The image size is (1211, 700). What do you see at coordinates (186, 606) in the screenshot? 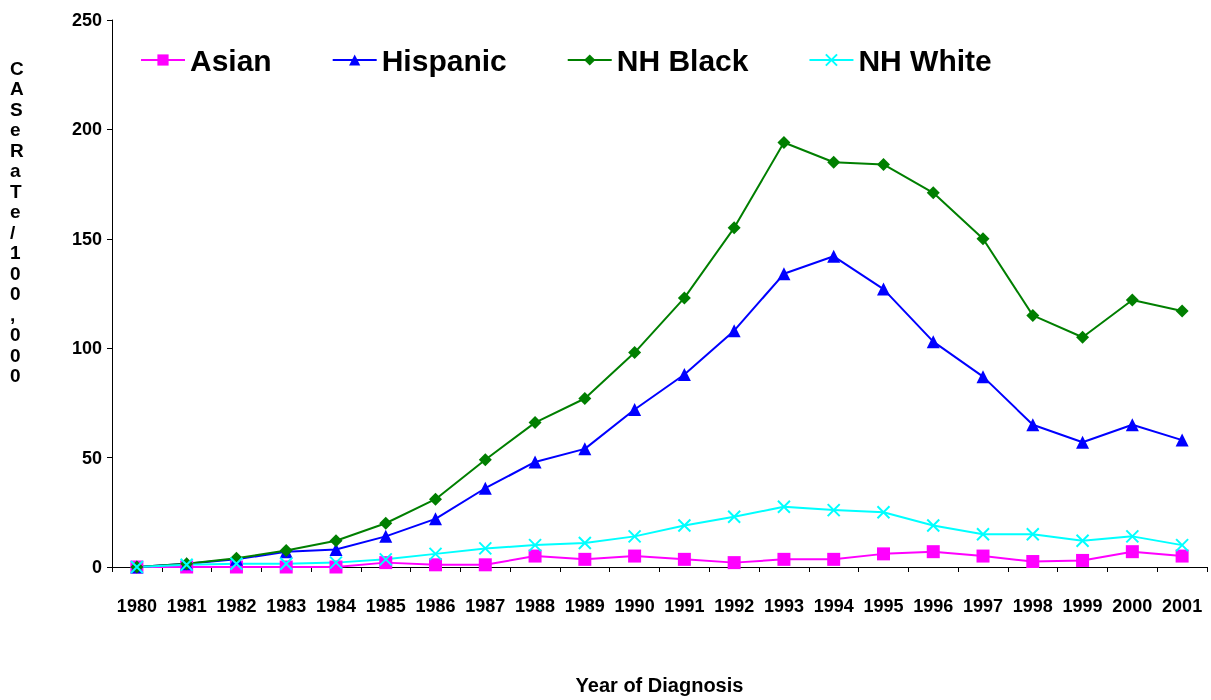
I see `x-tick-label: 1981` at bounding box center [186, 606].